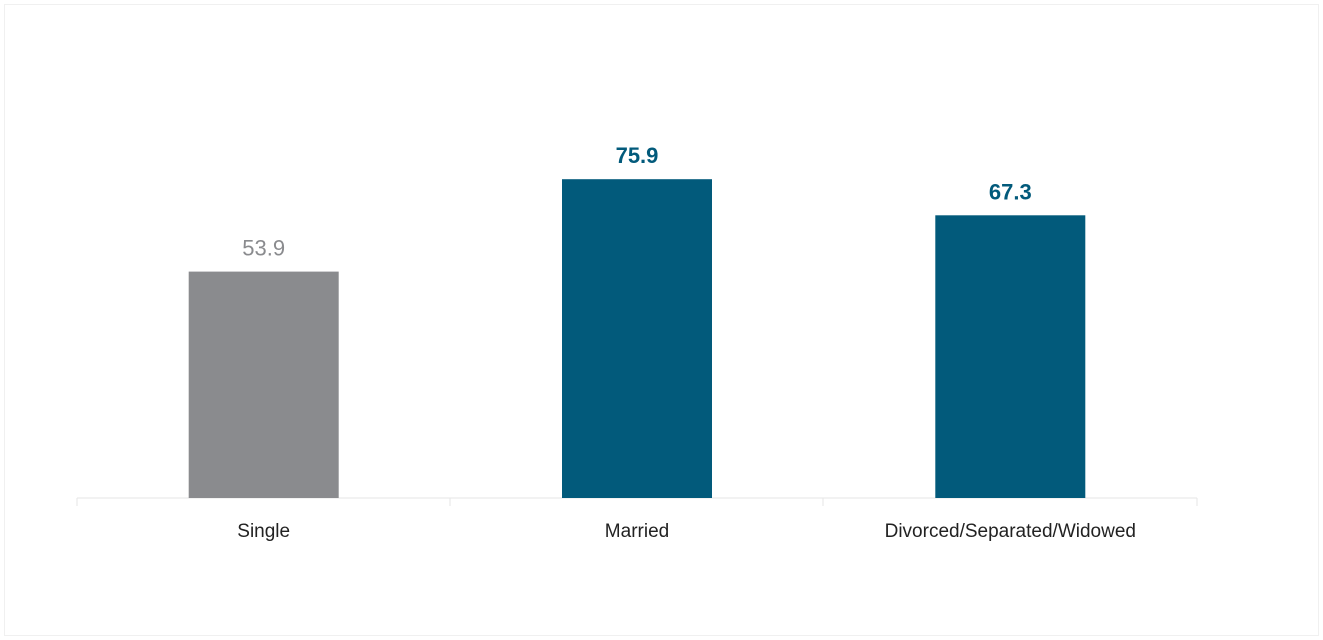 This screenshot has width=1323, height=640. Describe the element at coordinates (263, 384) in the screenshot. I see `bar-single` at that location.